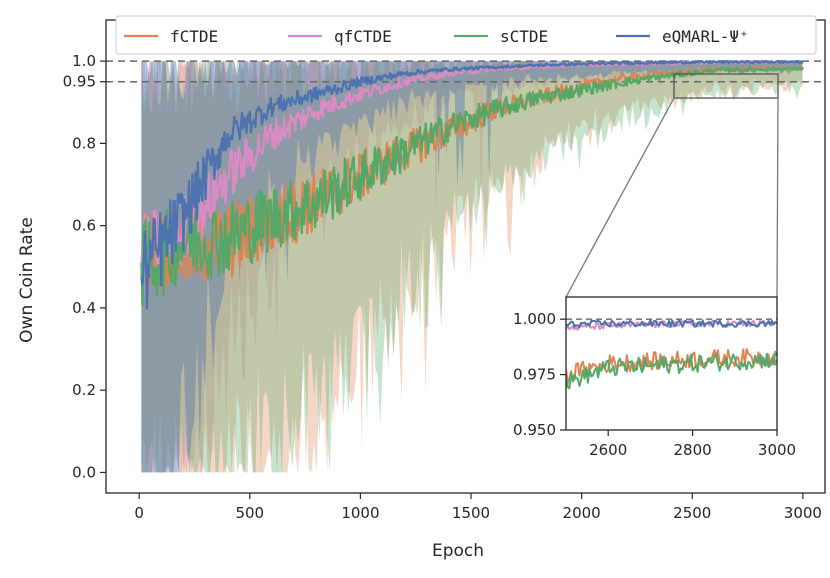 This screenshot has height=578, width=830. Describe the element at coordinates (534, 375) in the screenshot. I see `inset-y-tick-label: 0.975` at that location.